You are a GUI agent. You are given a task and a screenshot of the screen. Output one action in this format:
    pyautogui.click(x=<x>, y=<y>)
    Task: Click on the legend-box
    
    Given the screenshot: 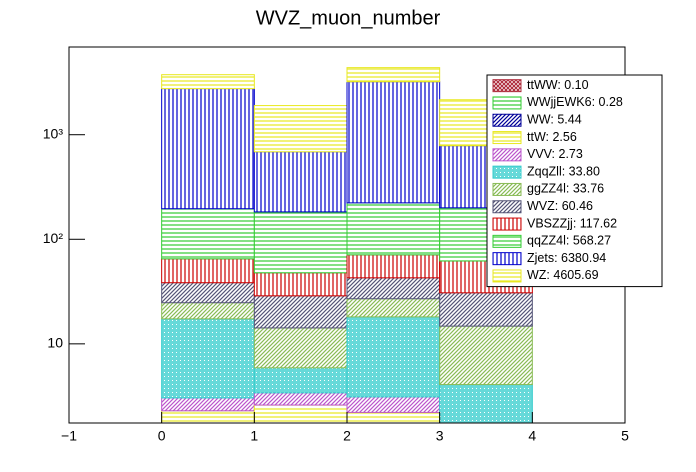 What is the action you would take?
    pyautogui.click(x=574, y=181)
    